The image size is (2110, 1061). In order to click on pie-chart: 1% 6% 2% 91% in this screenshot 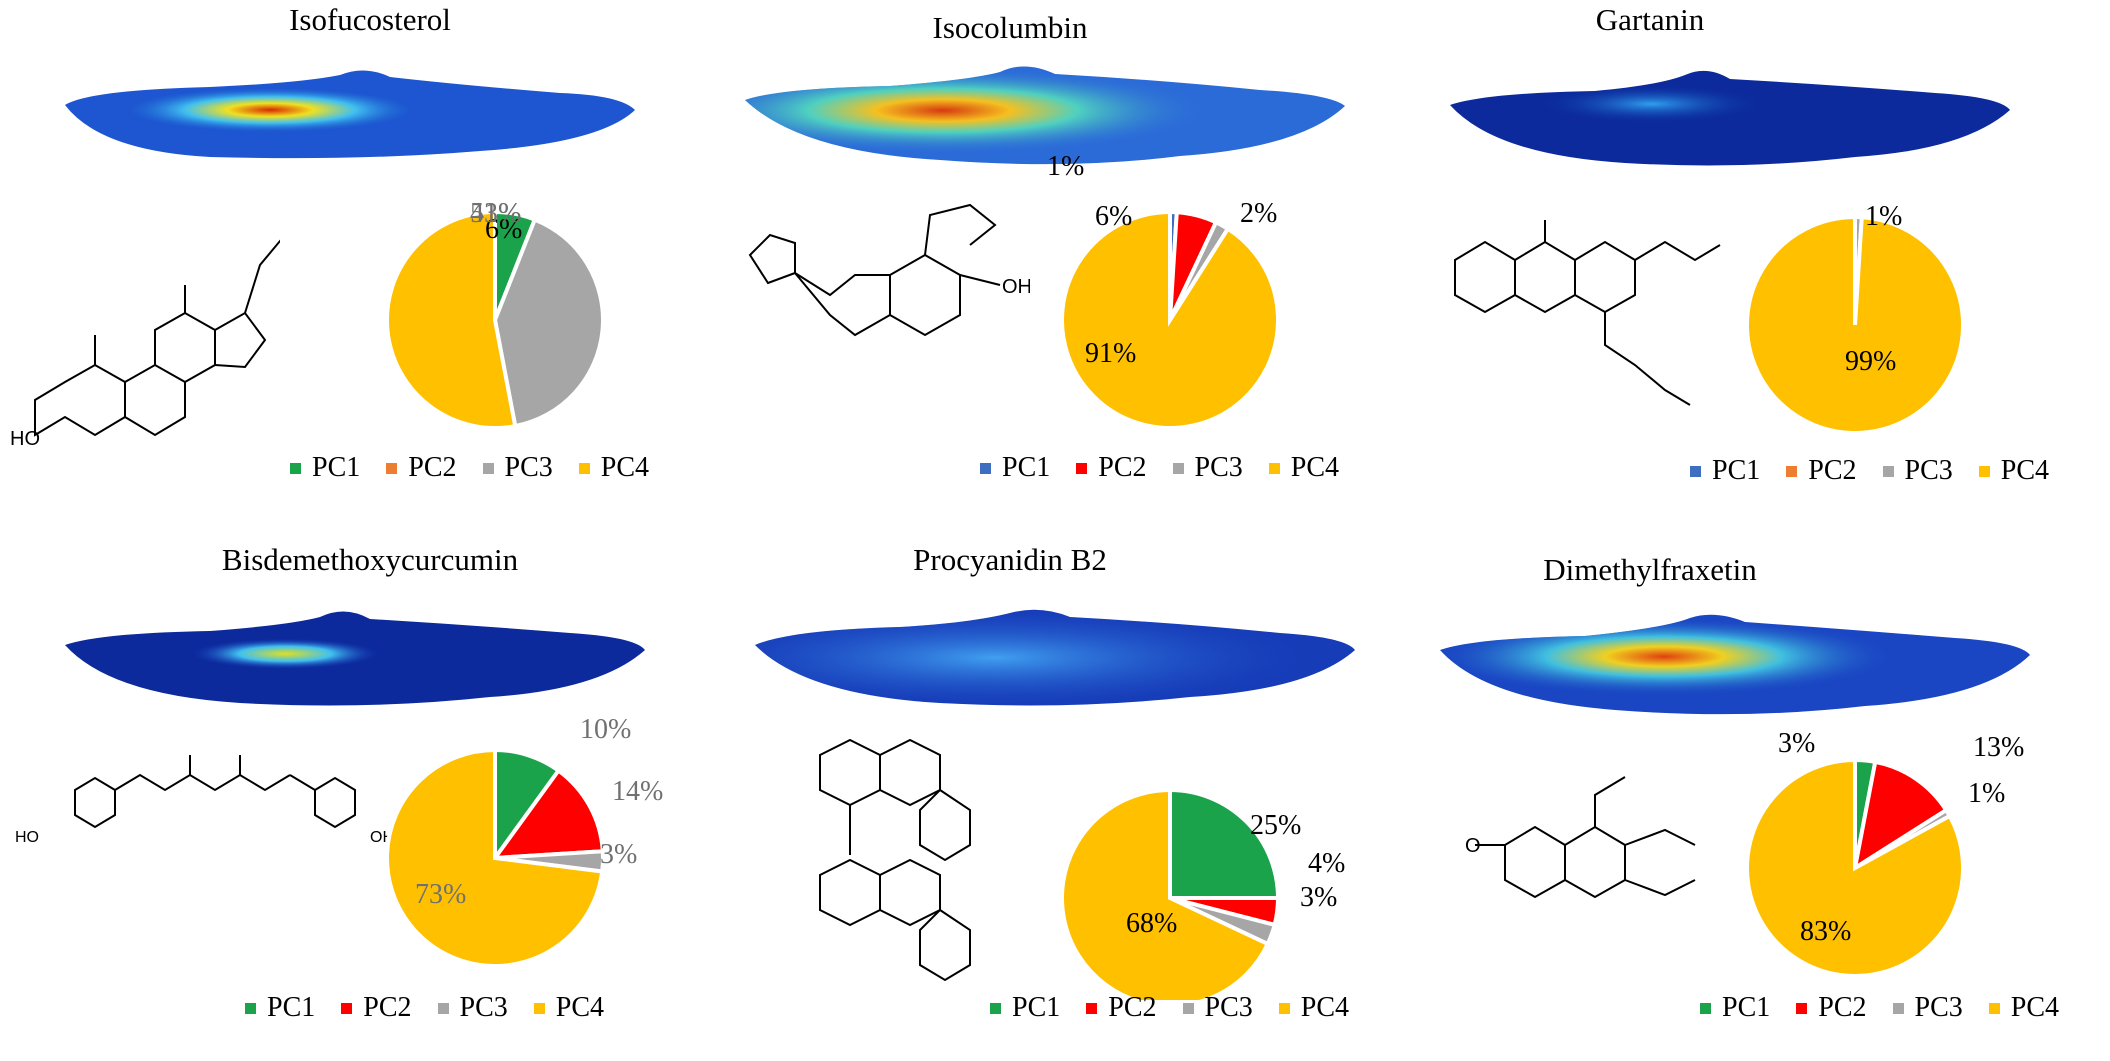, I will do `click(1163, 290)`.